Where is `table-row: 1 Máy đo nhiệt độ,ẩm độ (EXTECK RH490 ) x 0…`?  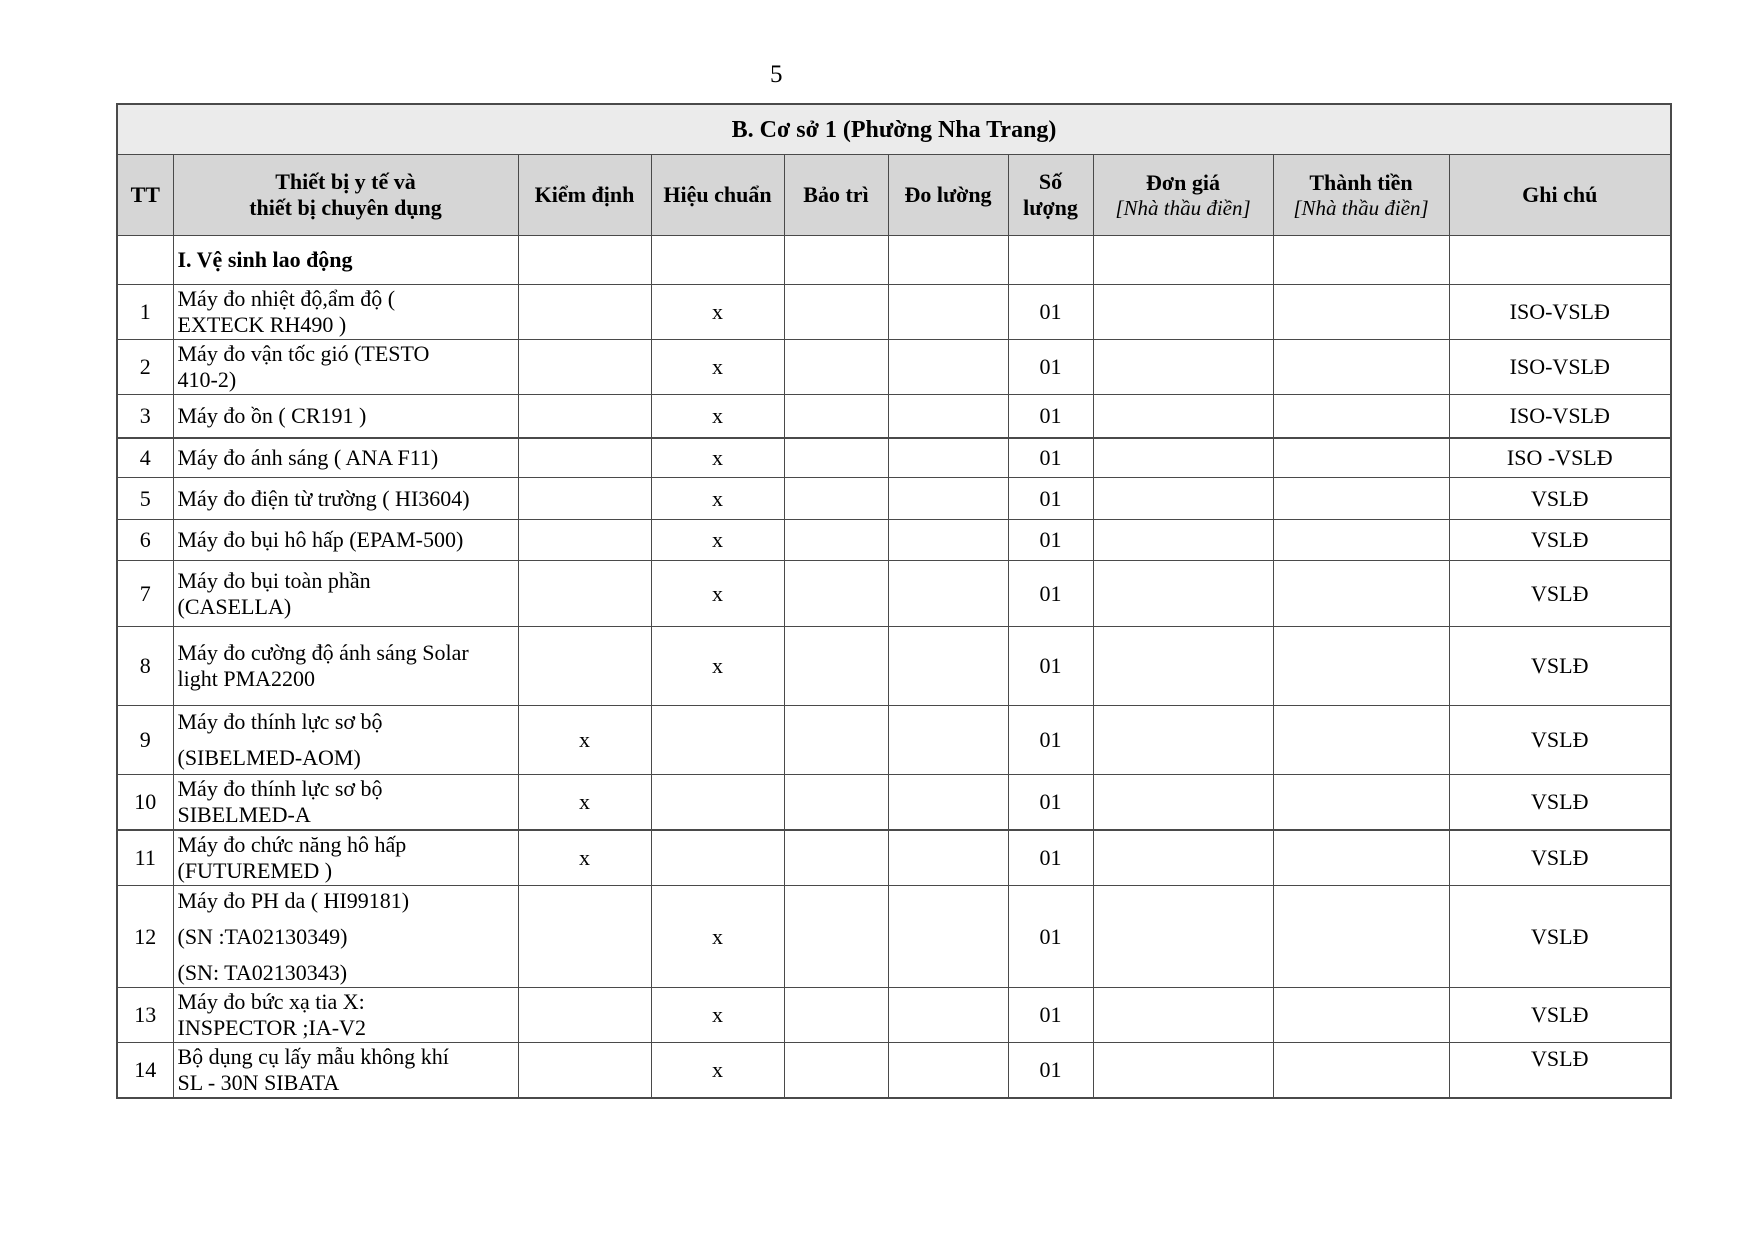
table-row: 1 Máy đo nhiệt độ,ẩm độ (EXTECK RH490 ) x 0… is located at coordinates (894, 312).